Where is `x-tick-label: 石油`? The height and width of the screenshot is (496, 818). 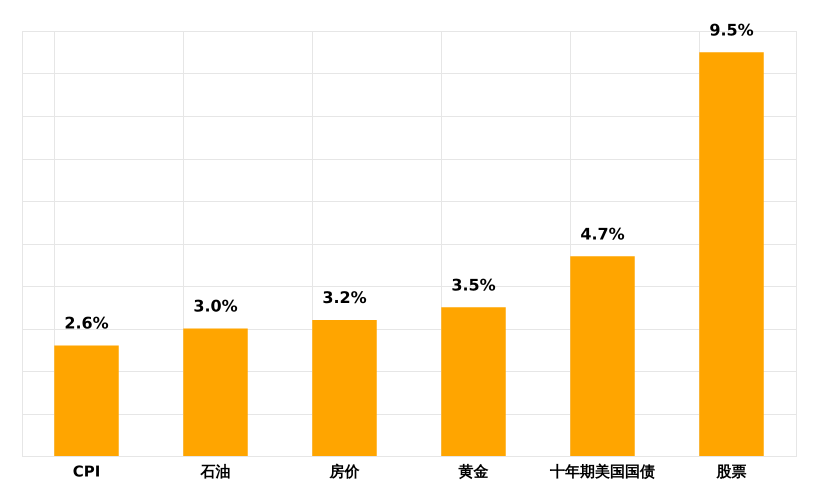
x-tick-label: 石油 is located at coordinates (215, 471).